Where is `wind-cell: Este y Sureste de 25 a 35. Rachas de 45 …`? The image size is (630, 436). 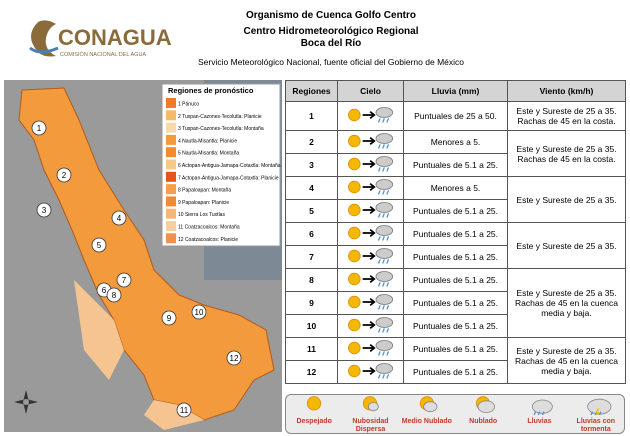 wind-cell: Este y Sureste de 25 a 35. Rachas de 45 … is located at coordinates (566, 303).